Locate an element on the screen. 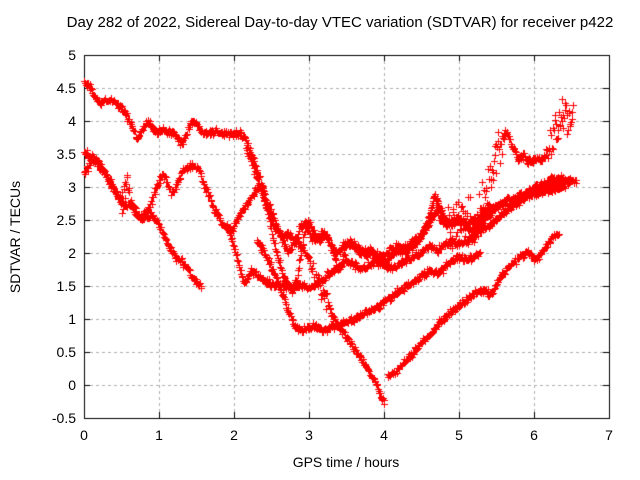 Image resolution: width=640 pixels, height=480 pixels. x-tick-label: 4 is located at coordinates (384, 435).